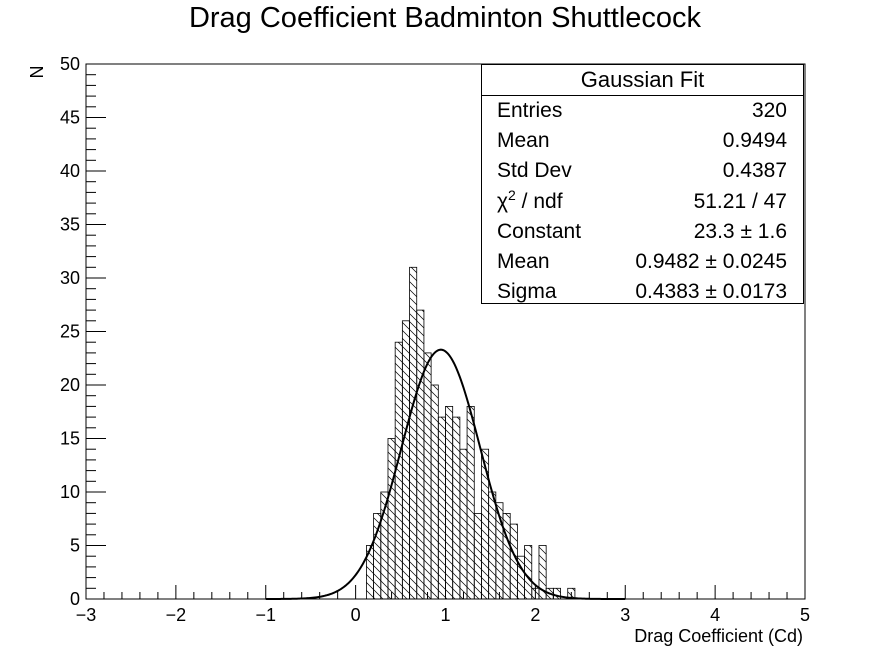  I want to click on x-tick-label: −1, so click(265, 615).